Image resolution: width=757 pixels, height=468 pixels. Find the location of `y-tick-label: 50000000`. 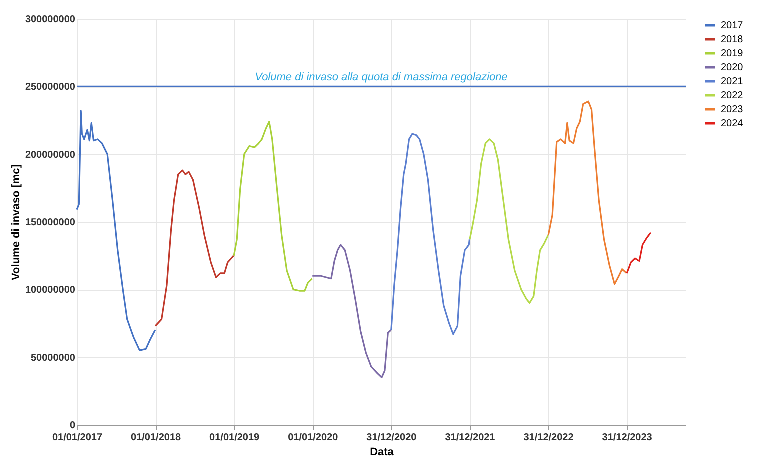

y-tick-label: 50000000 is located at coordinates (53, 358).